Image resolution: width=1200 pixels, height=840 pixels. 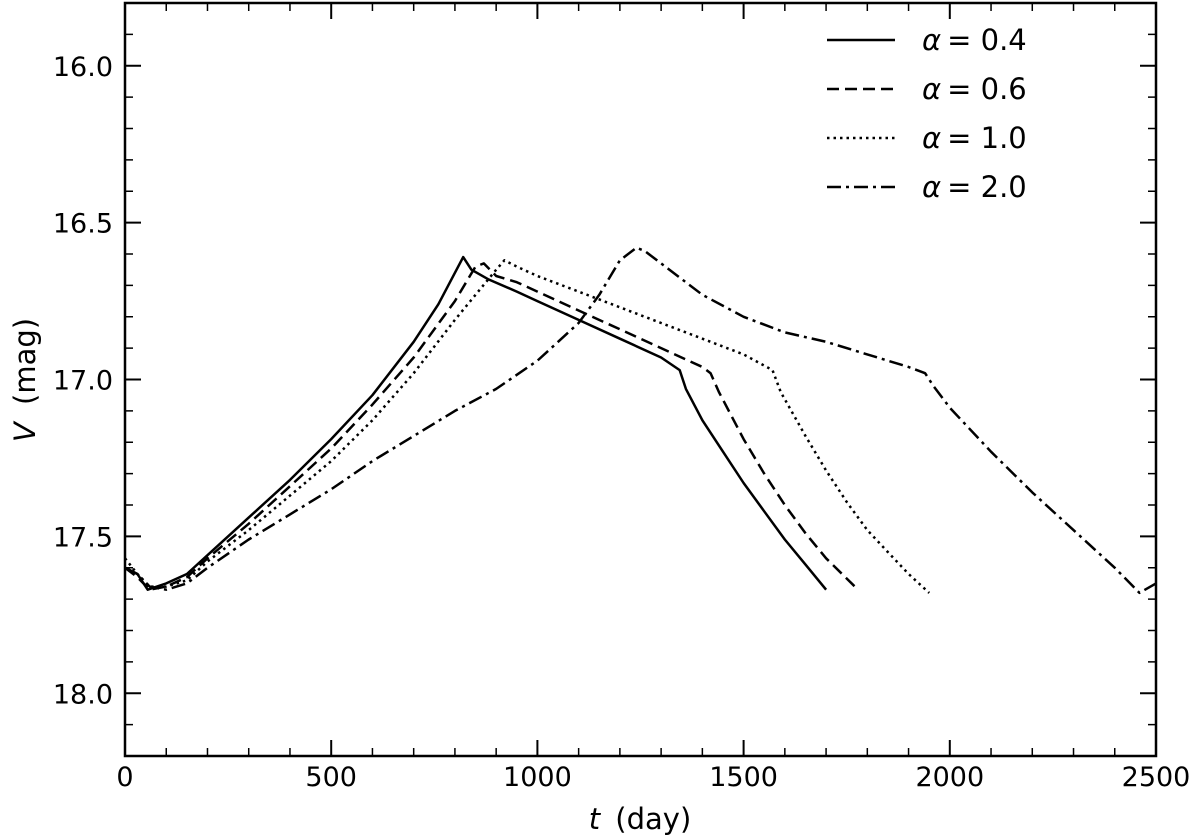 I want to click on legend-label-1: α = 0.4, so click(x=974, y=40).